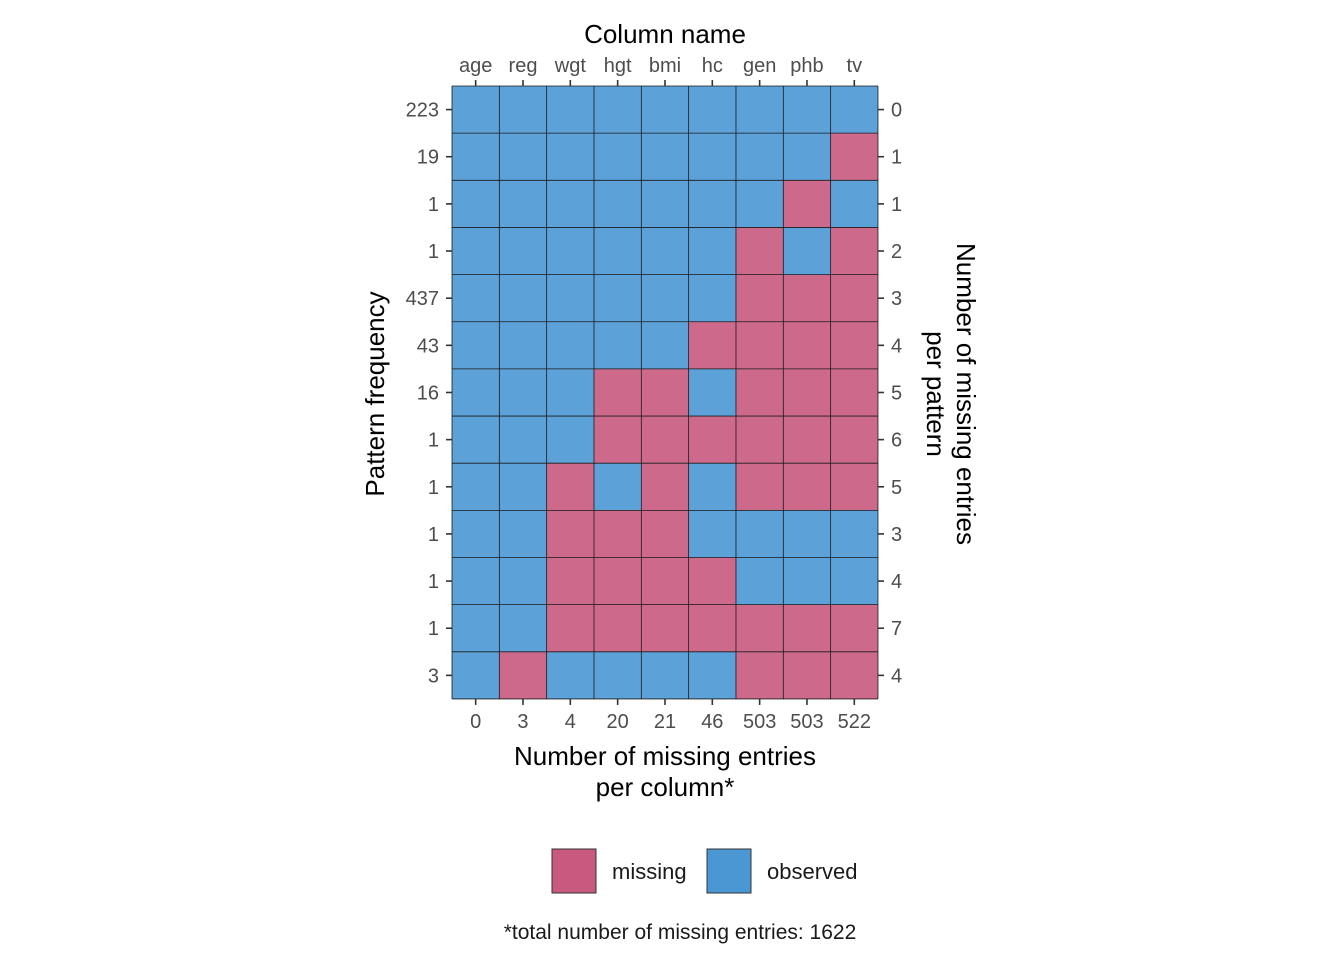  Describe the element at coordinates (375, 393) in the screenshot. I see `y-axis-label-left: Pattern frequency` at that location.